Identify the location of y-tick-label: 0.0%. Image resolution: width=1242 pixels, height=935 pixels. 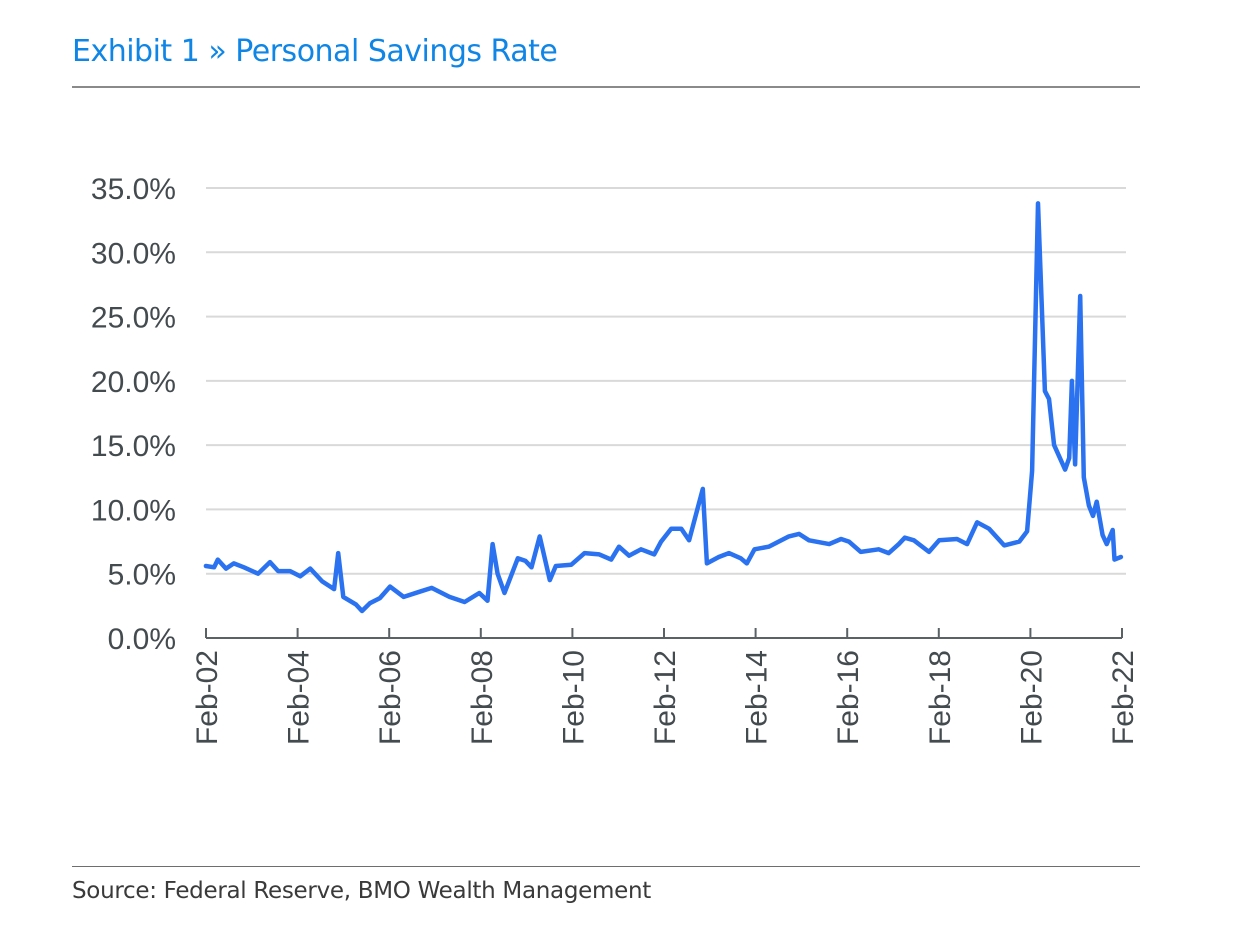
(142, 639).